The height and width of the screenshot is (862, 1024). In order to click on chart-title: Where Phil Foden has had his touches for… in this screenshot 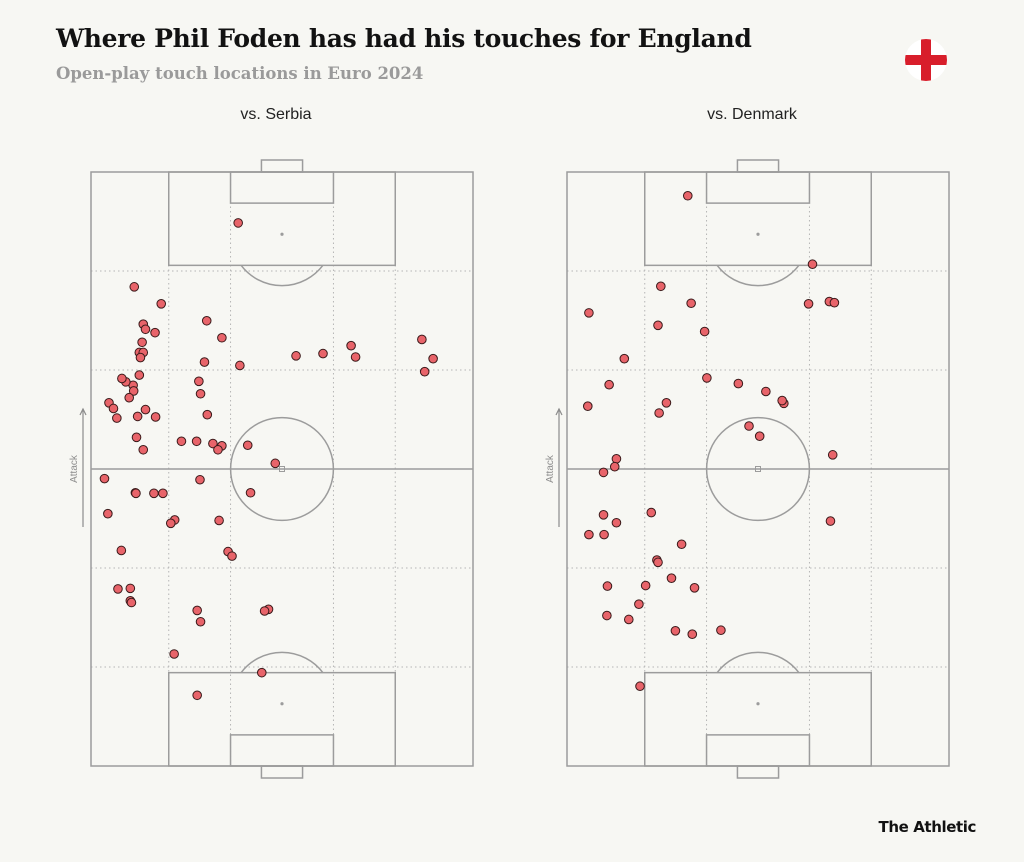, I will do `click(404, 38)`.